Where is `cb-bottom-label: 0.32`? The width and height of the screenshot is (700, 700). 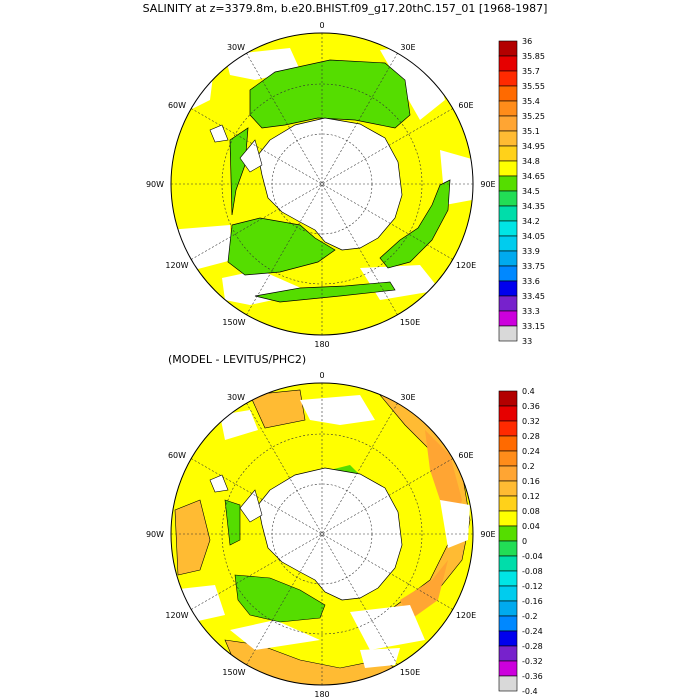
cb-bottom-label: 0.32 is located at coordinates (531, 421).